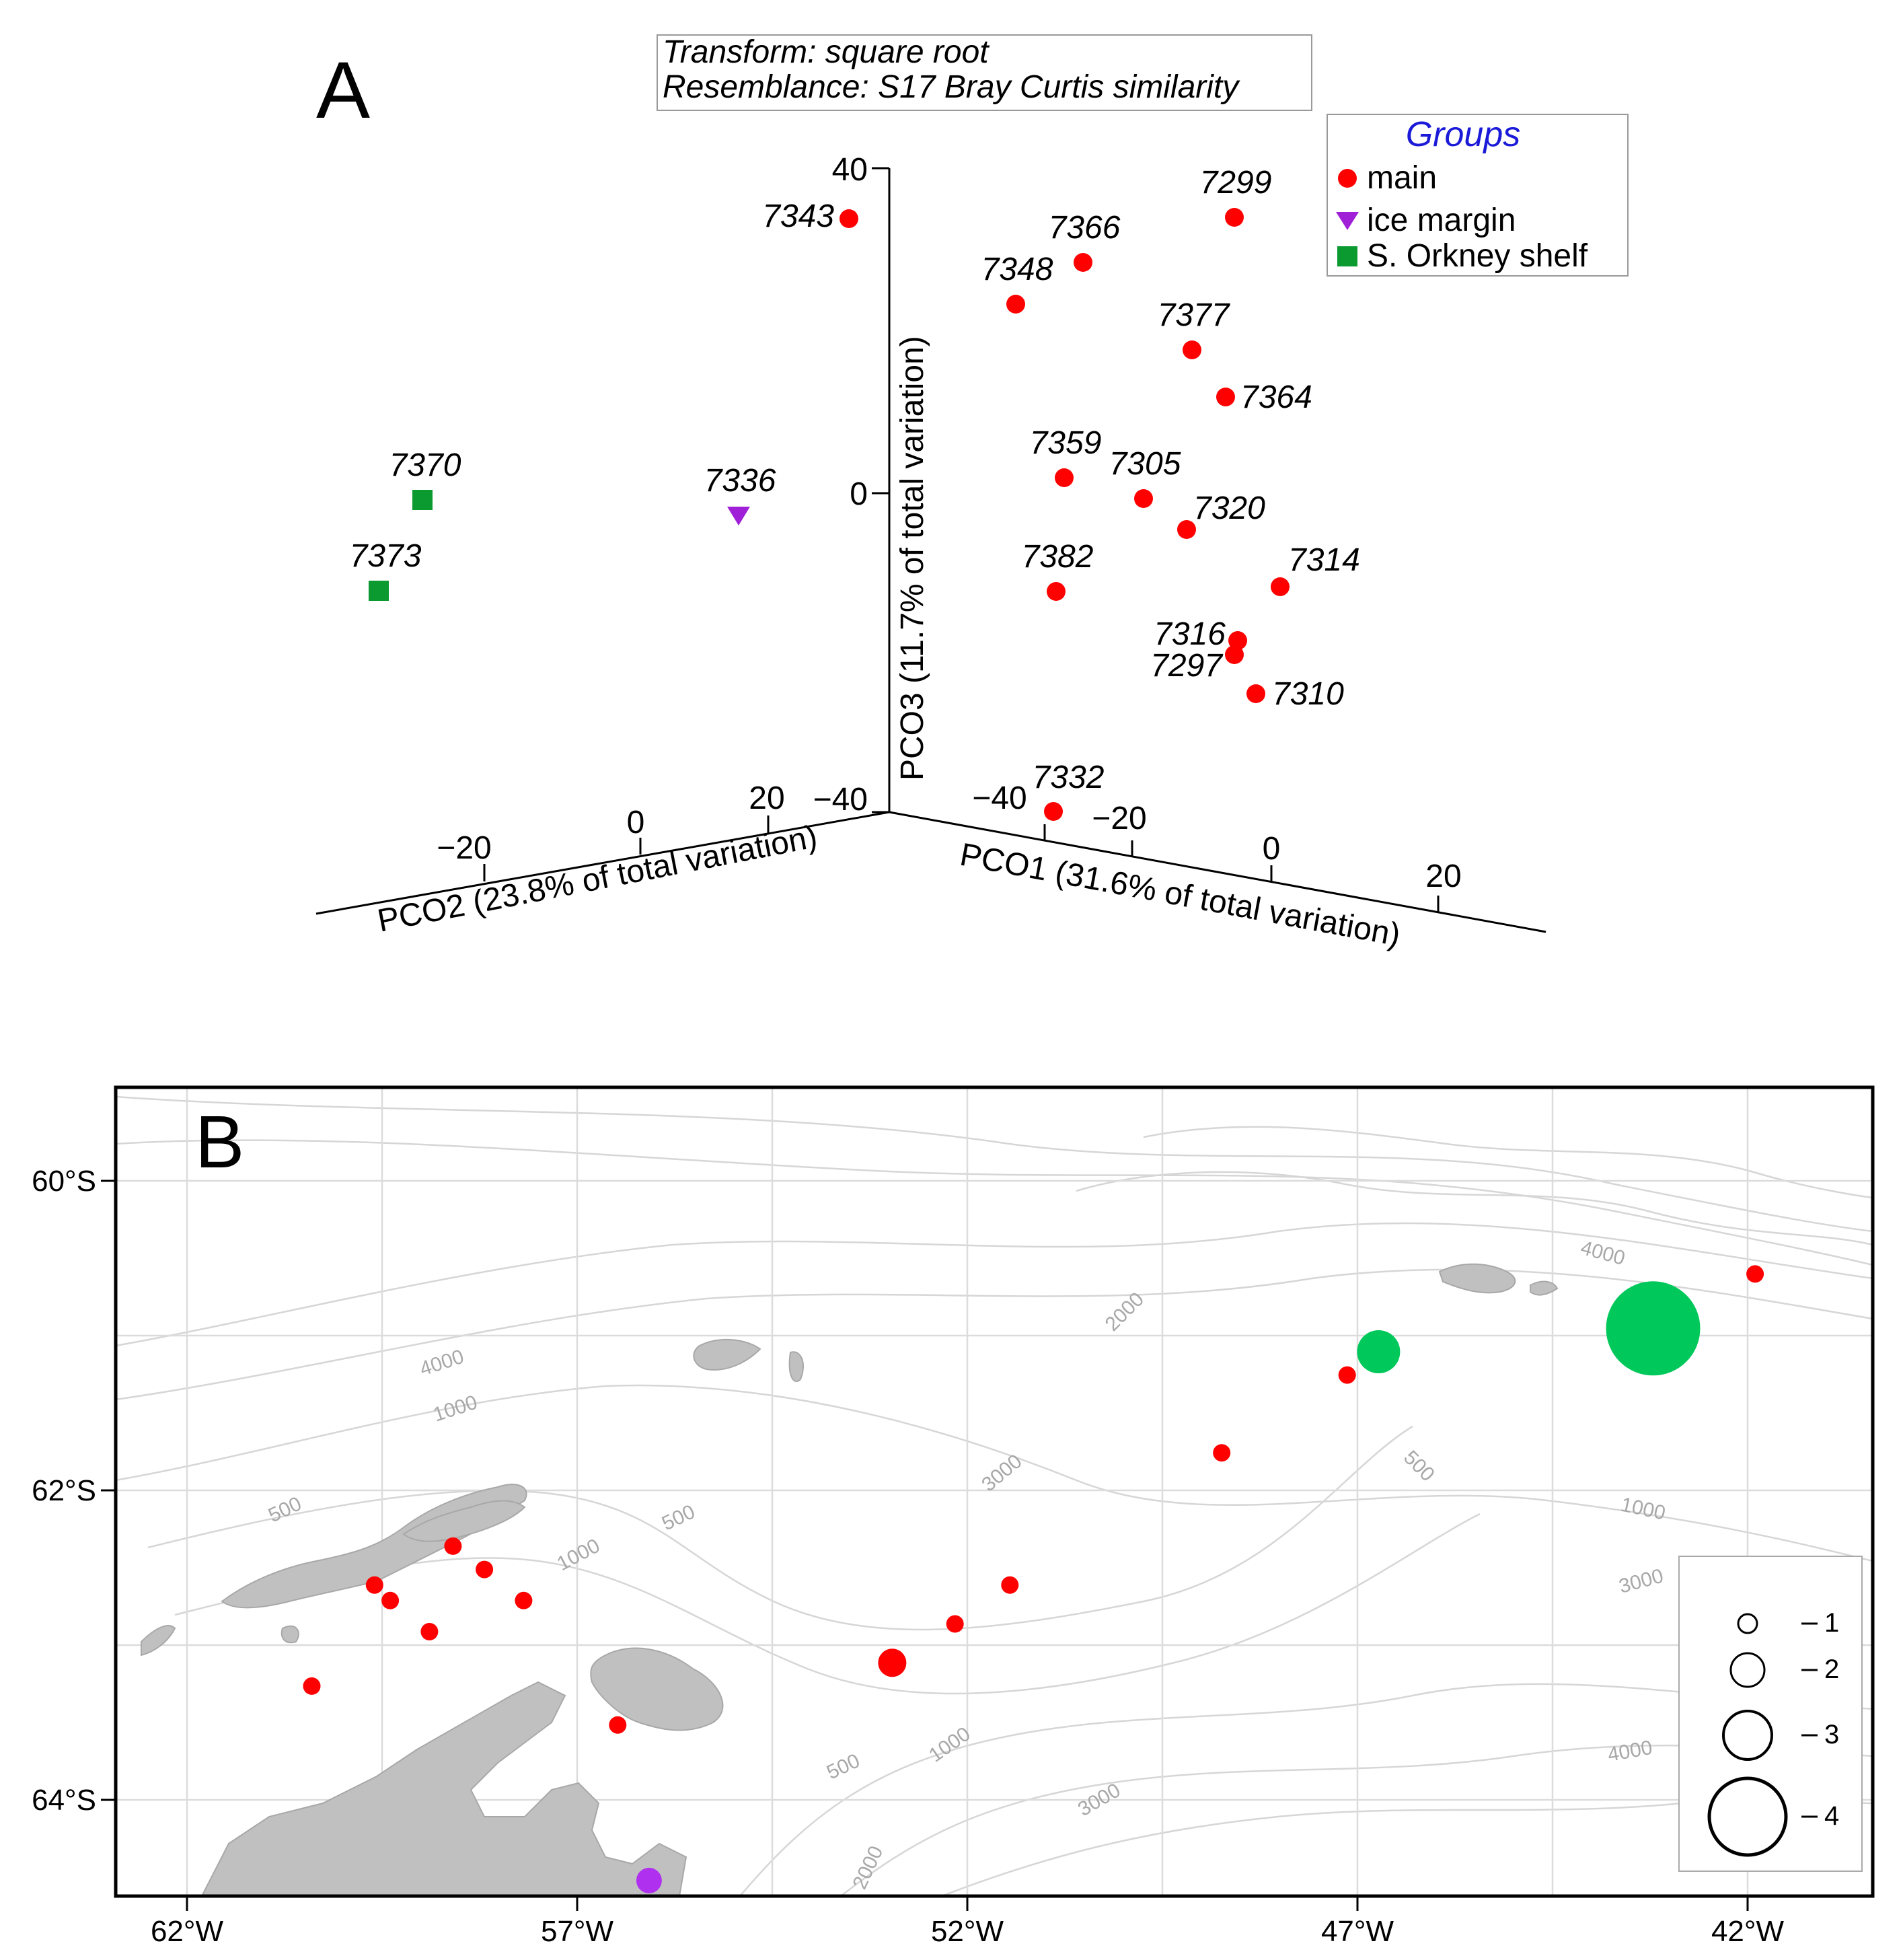  Describe the element at coordinates (1402, 178) in the screenshot. I see `legend-main-label: main` at that location.